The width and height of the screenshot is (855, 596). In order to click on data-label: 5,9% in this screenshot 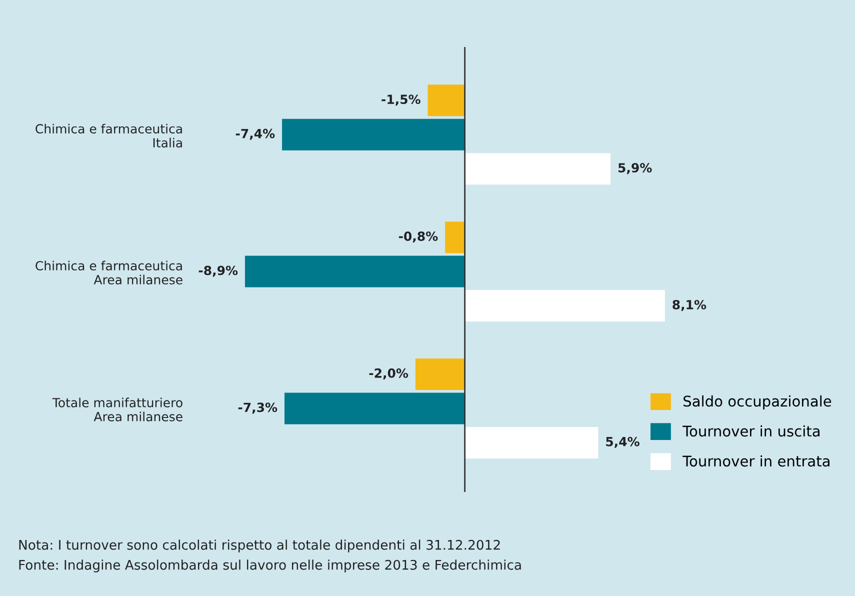, I will do `click(635, 168)`.